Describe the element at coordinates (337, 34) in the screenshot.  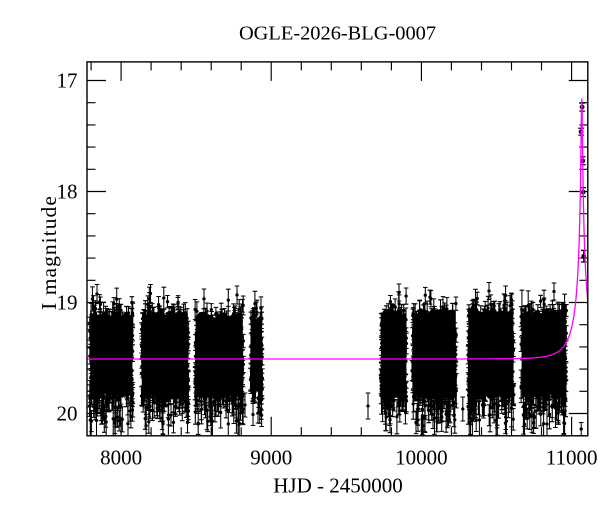
I see `svg-text: OGLE-2026-BLG-0007` at that location.